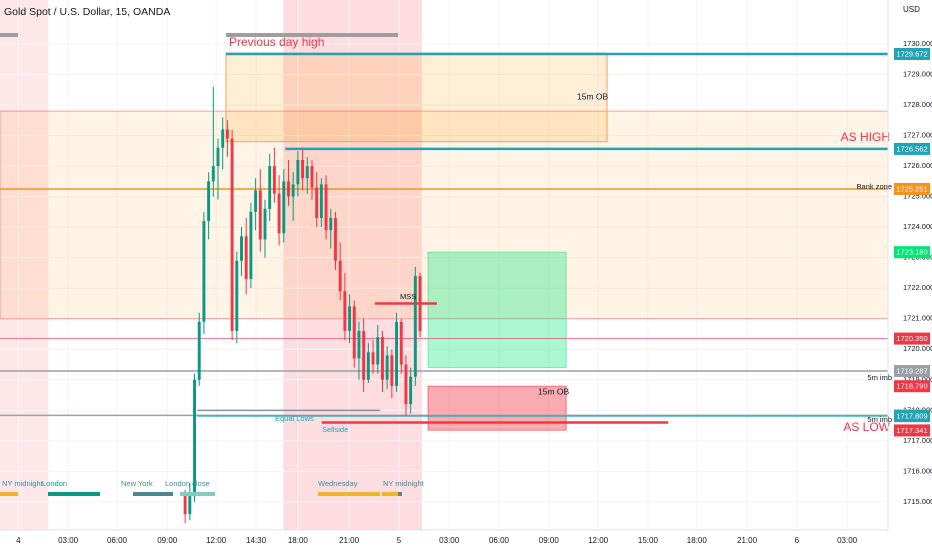 This screenshot has height=555, width=932. I want to click on x-tick-label: 09:00, so click(167, 540).